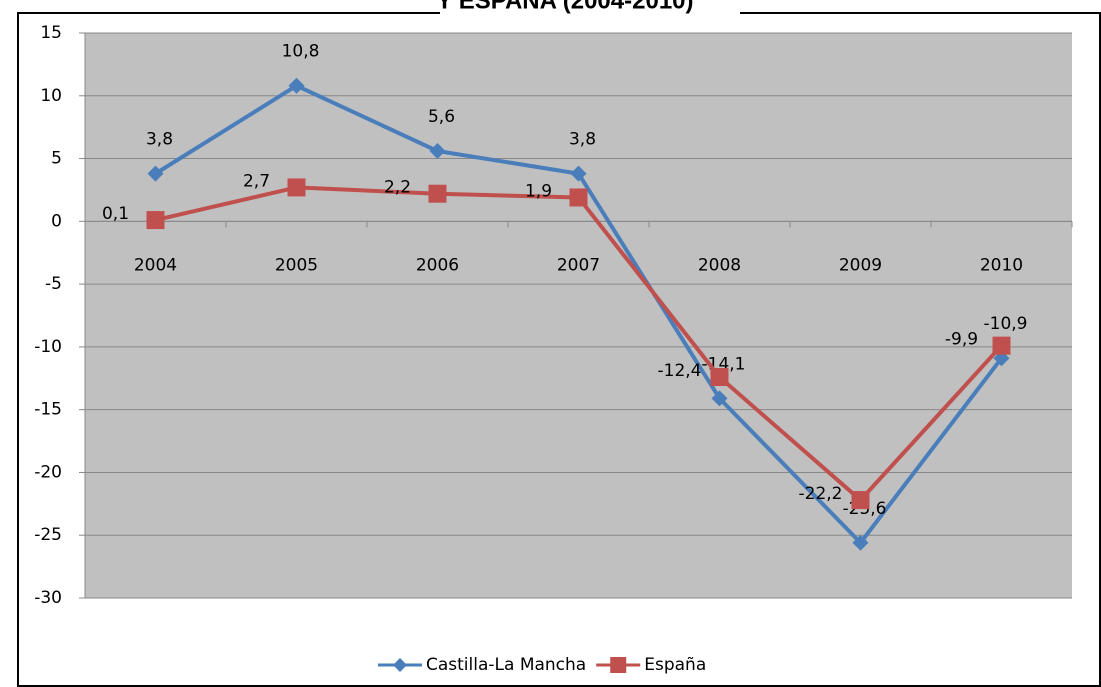 This screenshot has height=687, width=1101. What do you see at coordinates (115, 214) in the screenshot?
I see `data-label: 0,1` at bounding box center [115, 214].